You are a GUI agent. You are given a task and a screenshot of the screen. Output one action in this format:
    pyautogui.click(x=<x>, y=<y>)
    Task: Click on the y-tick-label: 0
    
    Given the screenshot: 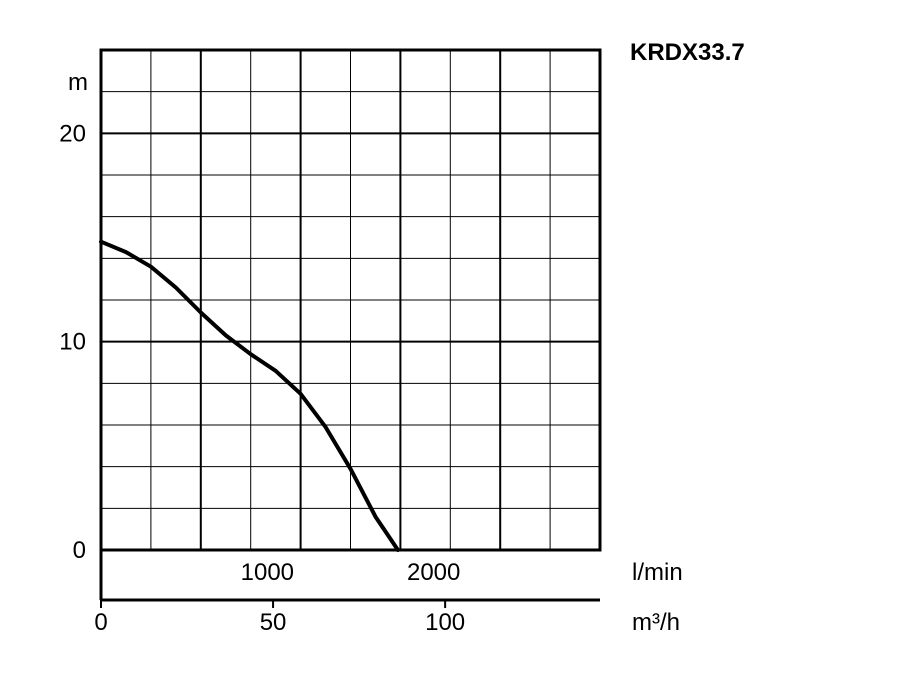 What is the action you would take?
    pyautogui.click(x=79, y=550)
    